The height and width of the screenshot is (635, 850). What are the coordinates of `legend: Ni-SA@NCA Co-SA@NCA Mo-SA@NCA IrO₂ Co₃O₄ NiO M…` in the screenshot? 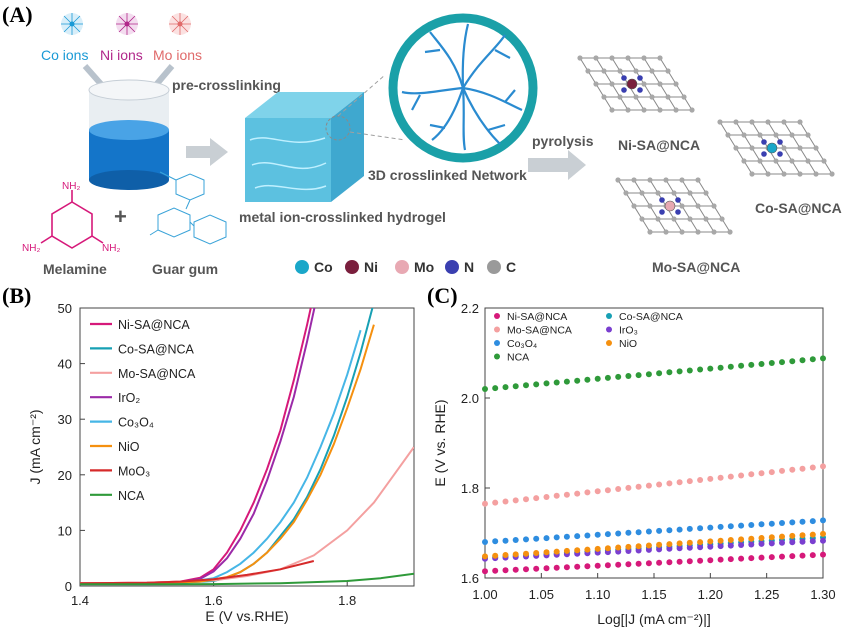 It's located at (143, 410).